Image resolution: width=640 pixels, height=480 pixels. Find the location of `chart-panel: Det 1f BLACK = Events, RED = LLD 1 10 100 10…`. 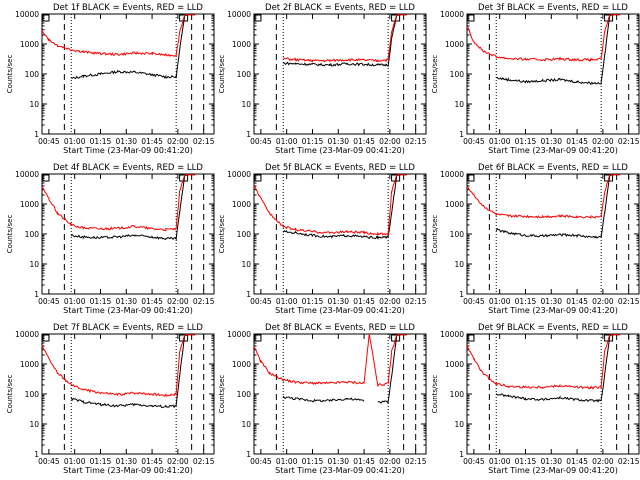

chart-panel: Det 1f BLACK = Events, RED = LLD 1 10 100 10… is located at coordinates (110, 79).